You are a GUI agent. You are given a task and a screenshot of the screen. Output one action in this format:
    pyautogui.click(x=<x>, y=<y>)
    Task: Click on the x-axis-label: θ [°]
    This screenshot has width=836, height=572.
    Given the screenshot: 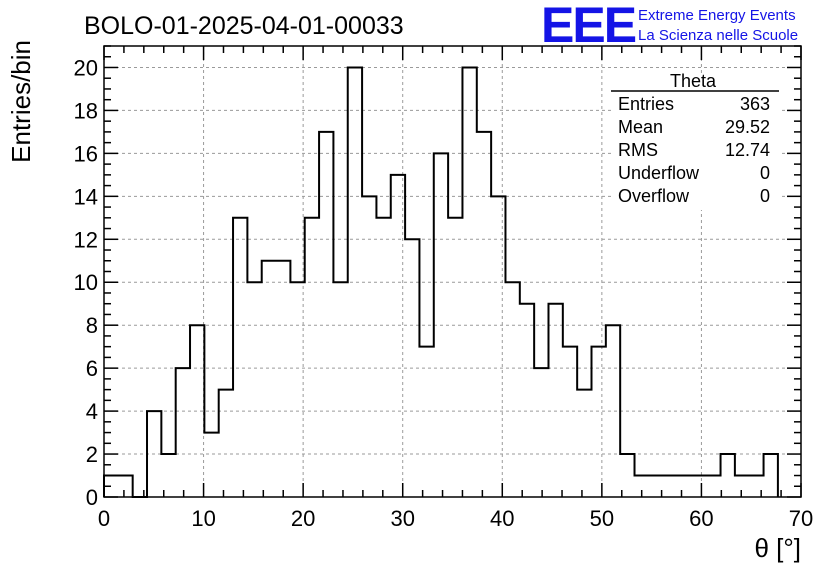 What is the action you would take?
    pyautogui.click(x=777, y=548)
    